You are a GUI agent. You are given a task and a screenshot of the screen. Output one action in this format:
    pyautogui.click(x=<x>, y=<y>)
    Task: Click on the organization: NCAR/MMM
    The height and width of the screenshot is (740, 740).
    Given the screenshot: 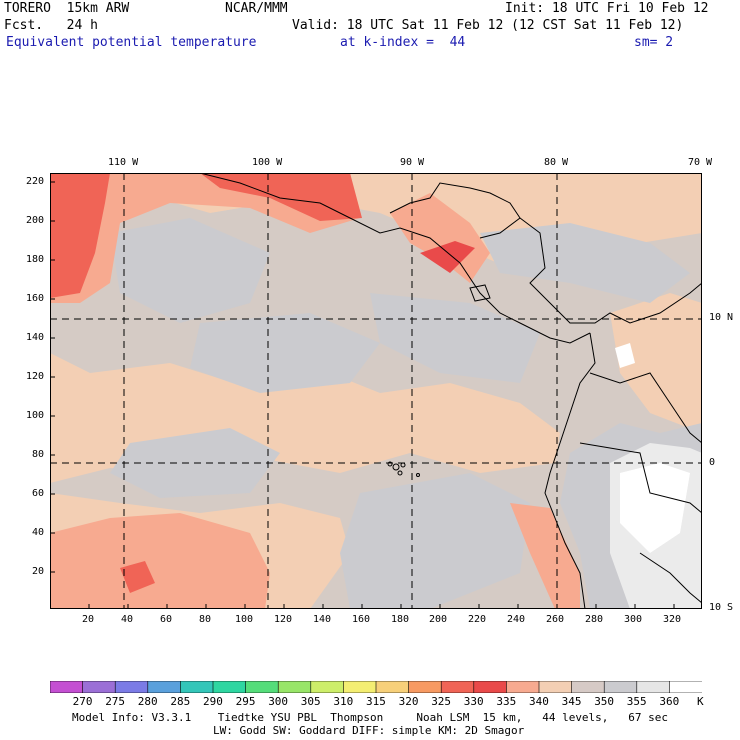 What is the action you would take?
    pyautogui.click(x=256, y=8)
    